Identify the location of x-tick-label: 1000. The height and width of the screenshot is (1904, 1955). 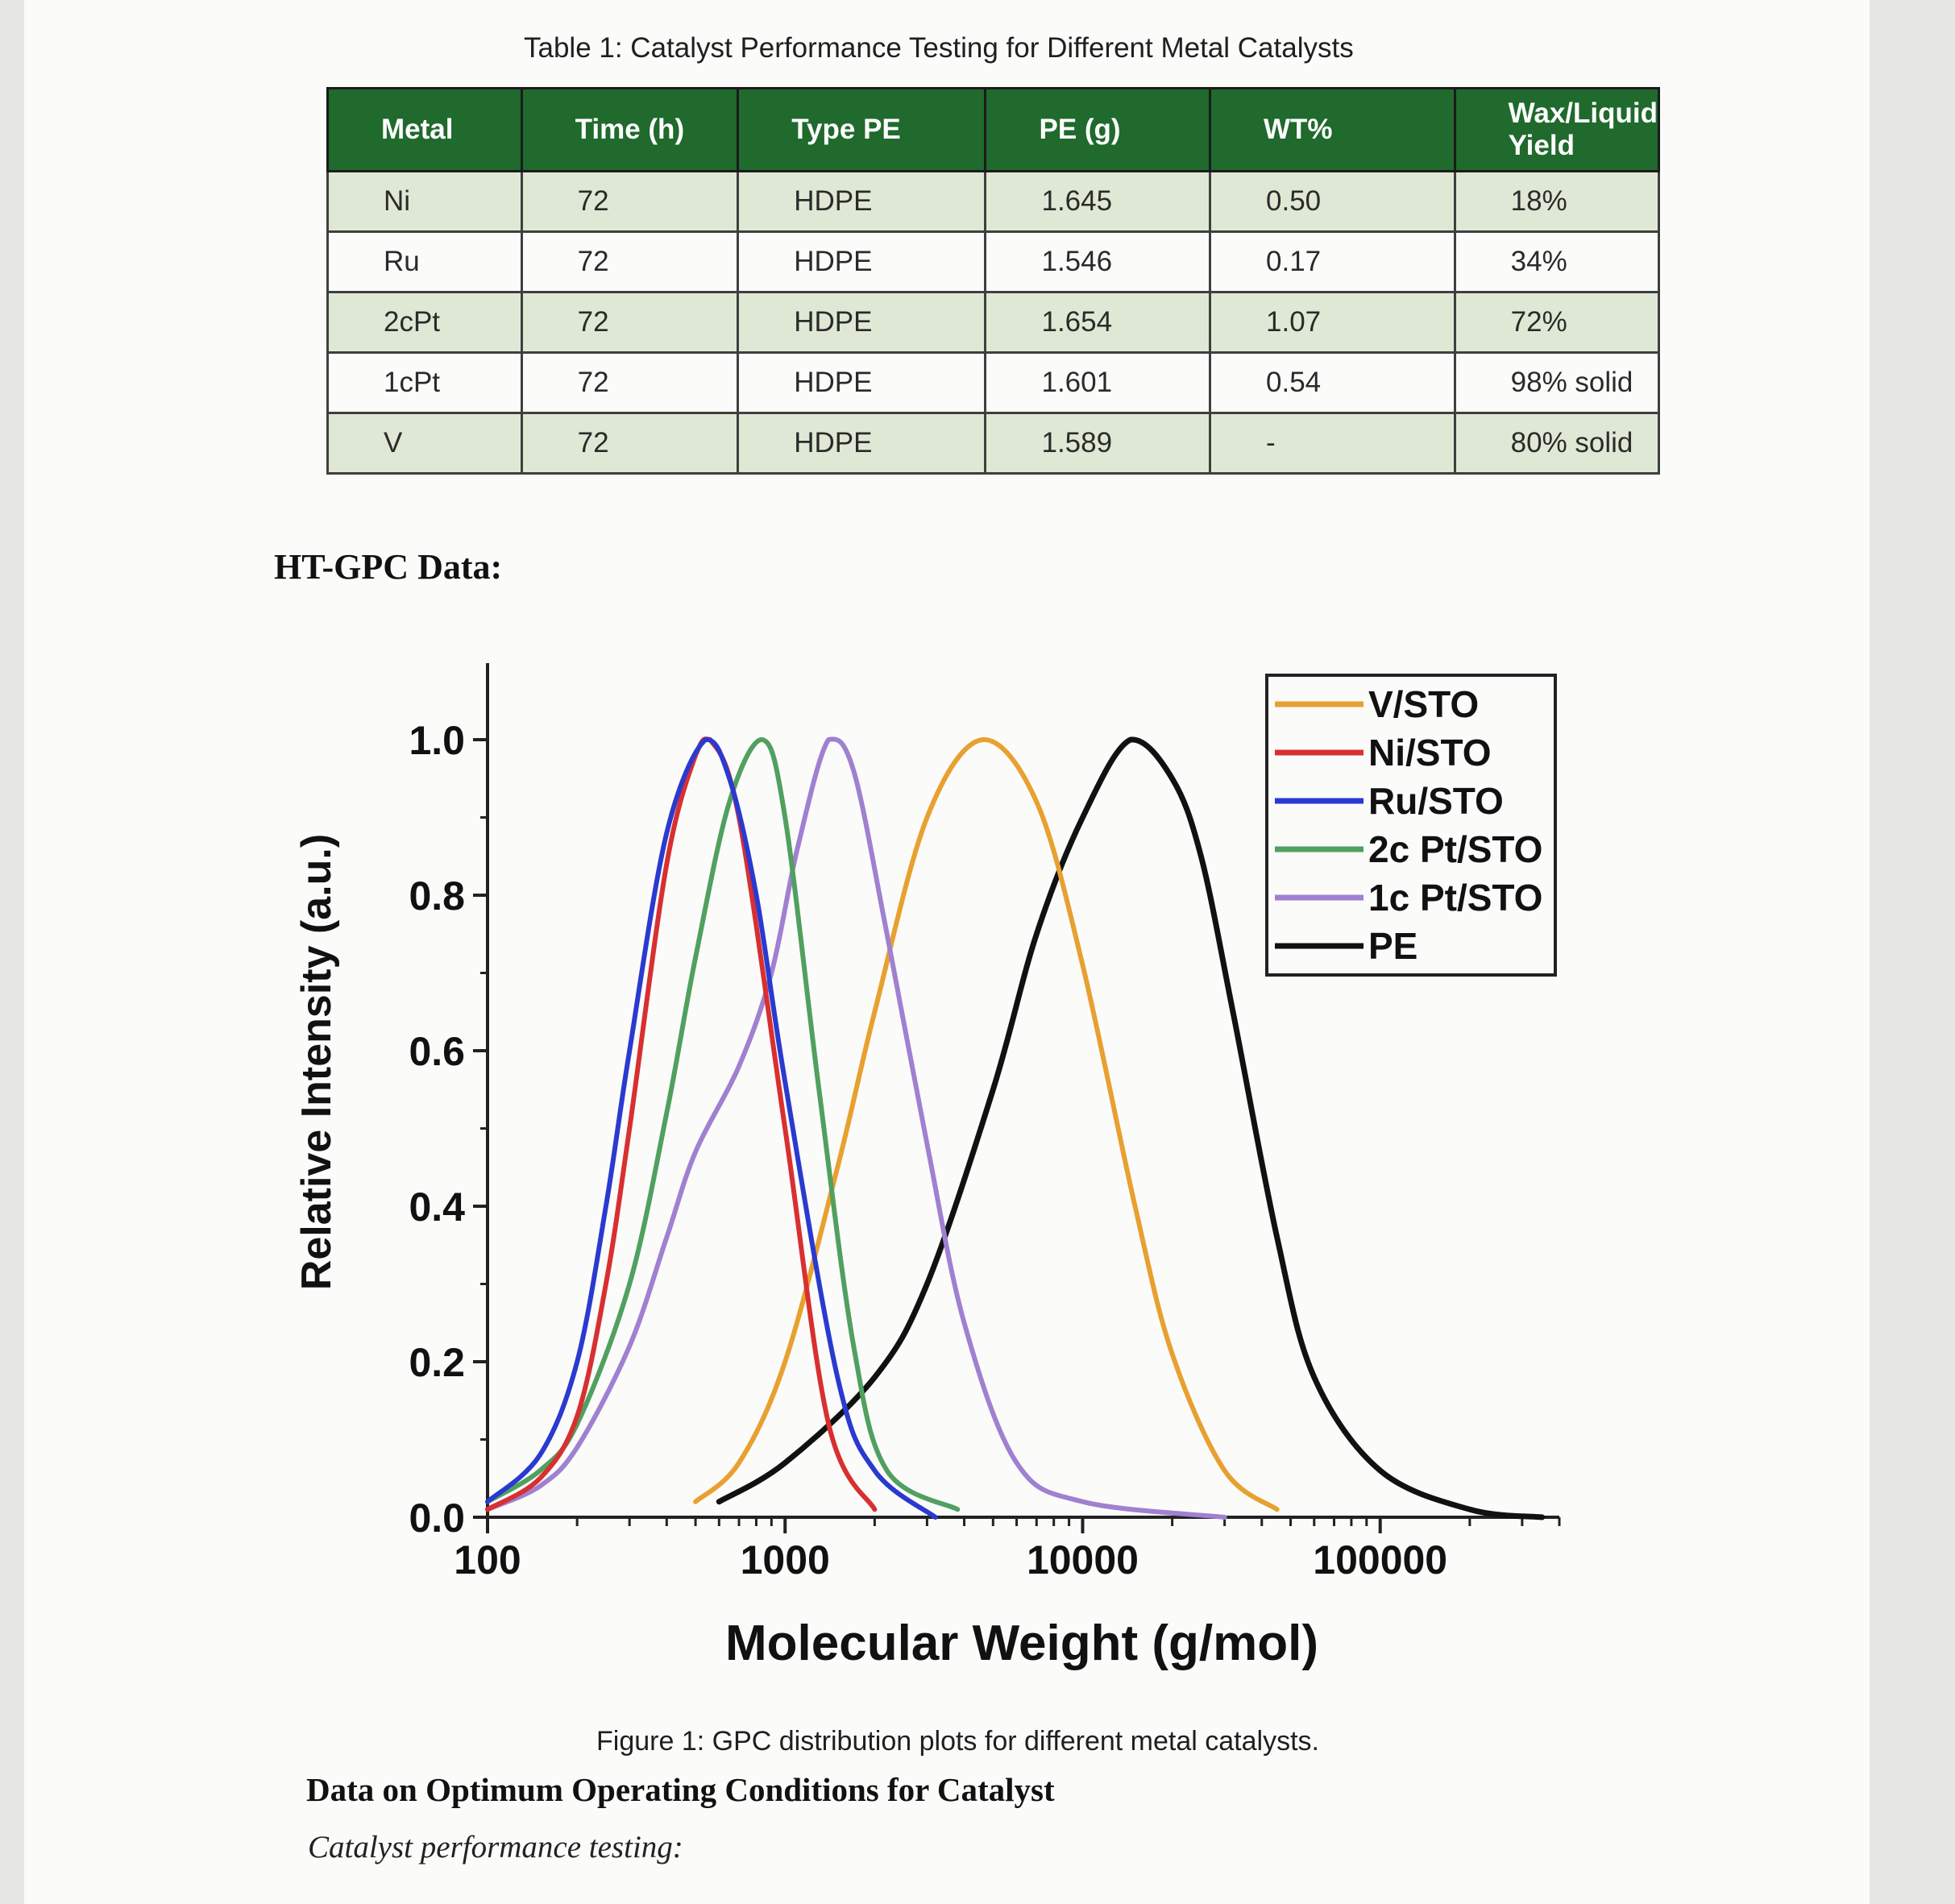
(785, 1560).